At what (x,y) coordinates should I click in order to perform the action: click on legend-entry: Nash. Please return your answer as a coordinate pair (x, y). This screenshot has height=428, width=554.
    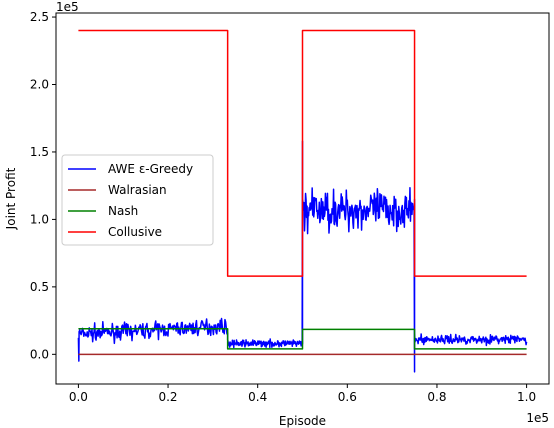
    Looking at the image, I should click on (123, 211).